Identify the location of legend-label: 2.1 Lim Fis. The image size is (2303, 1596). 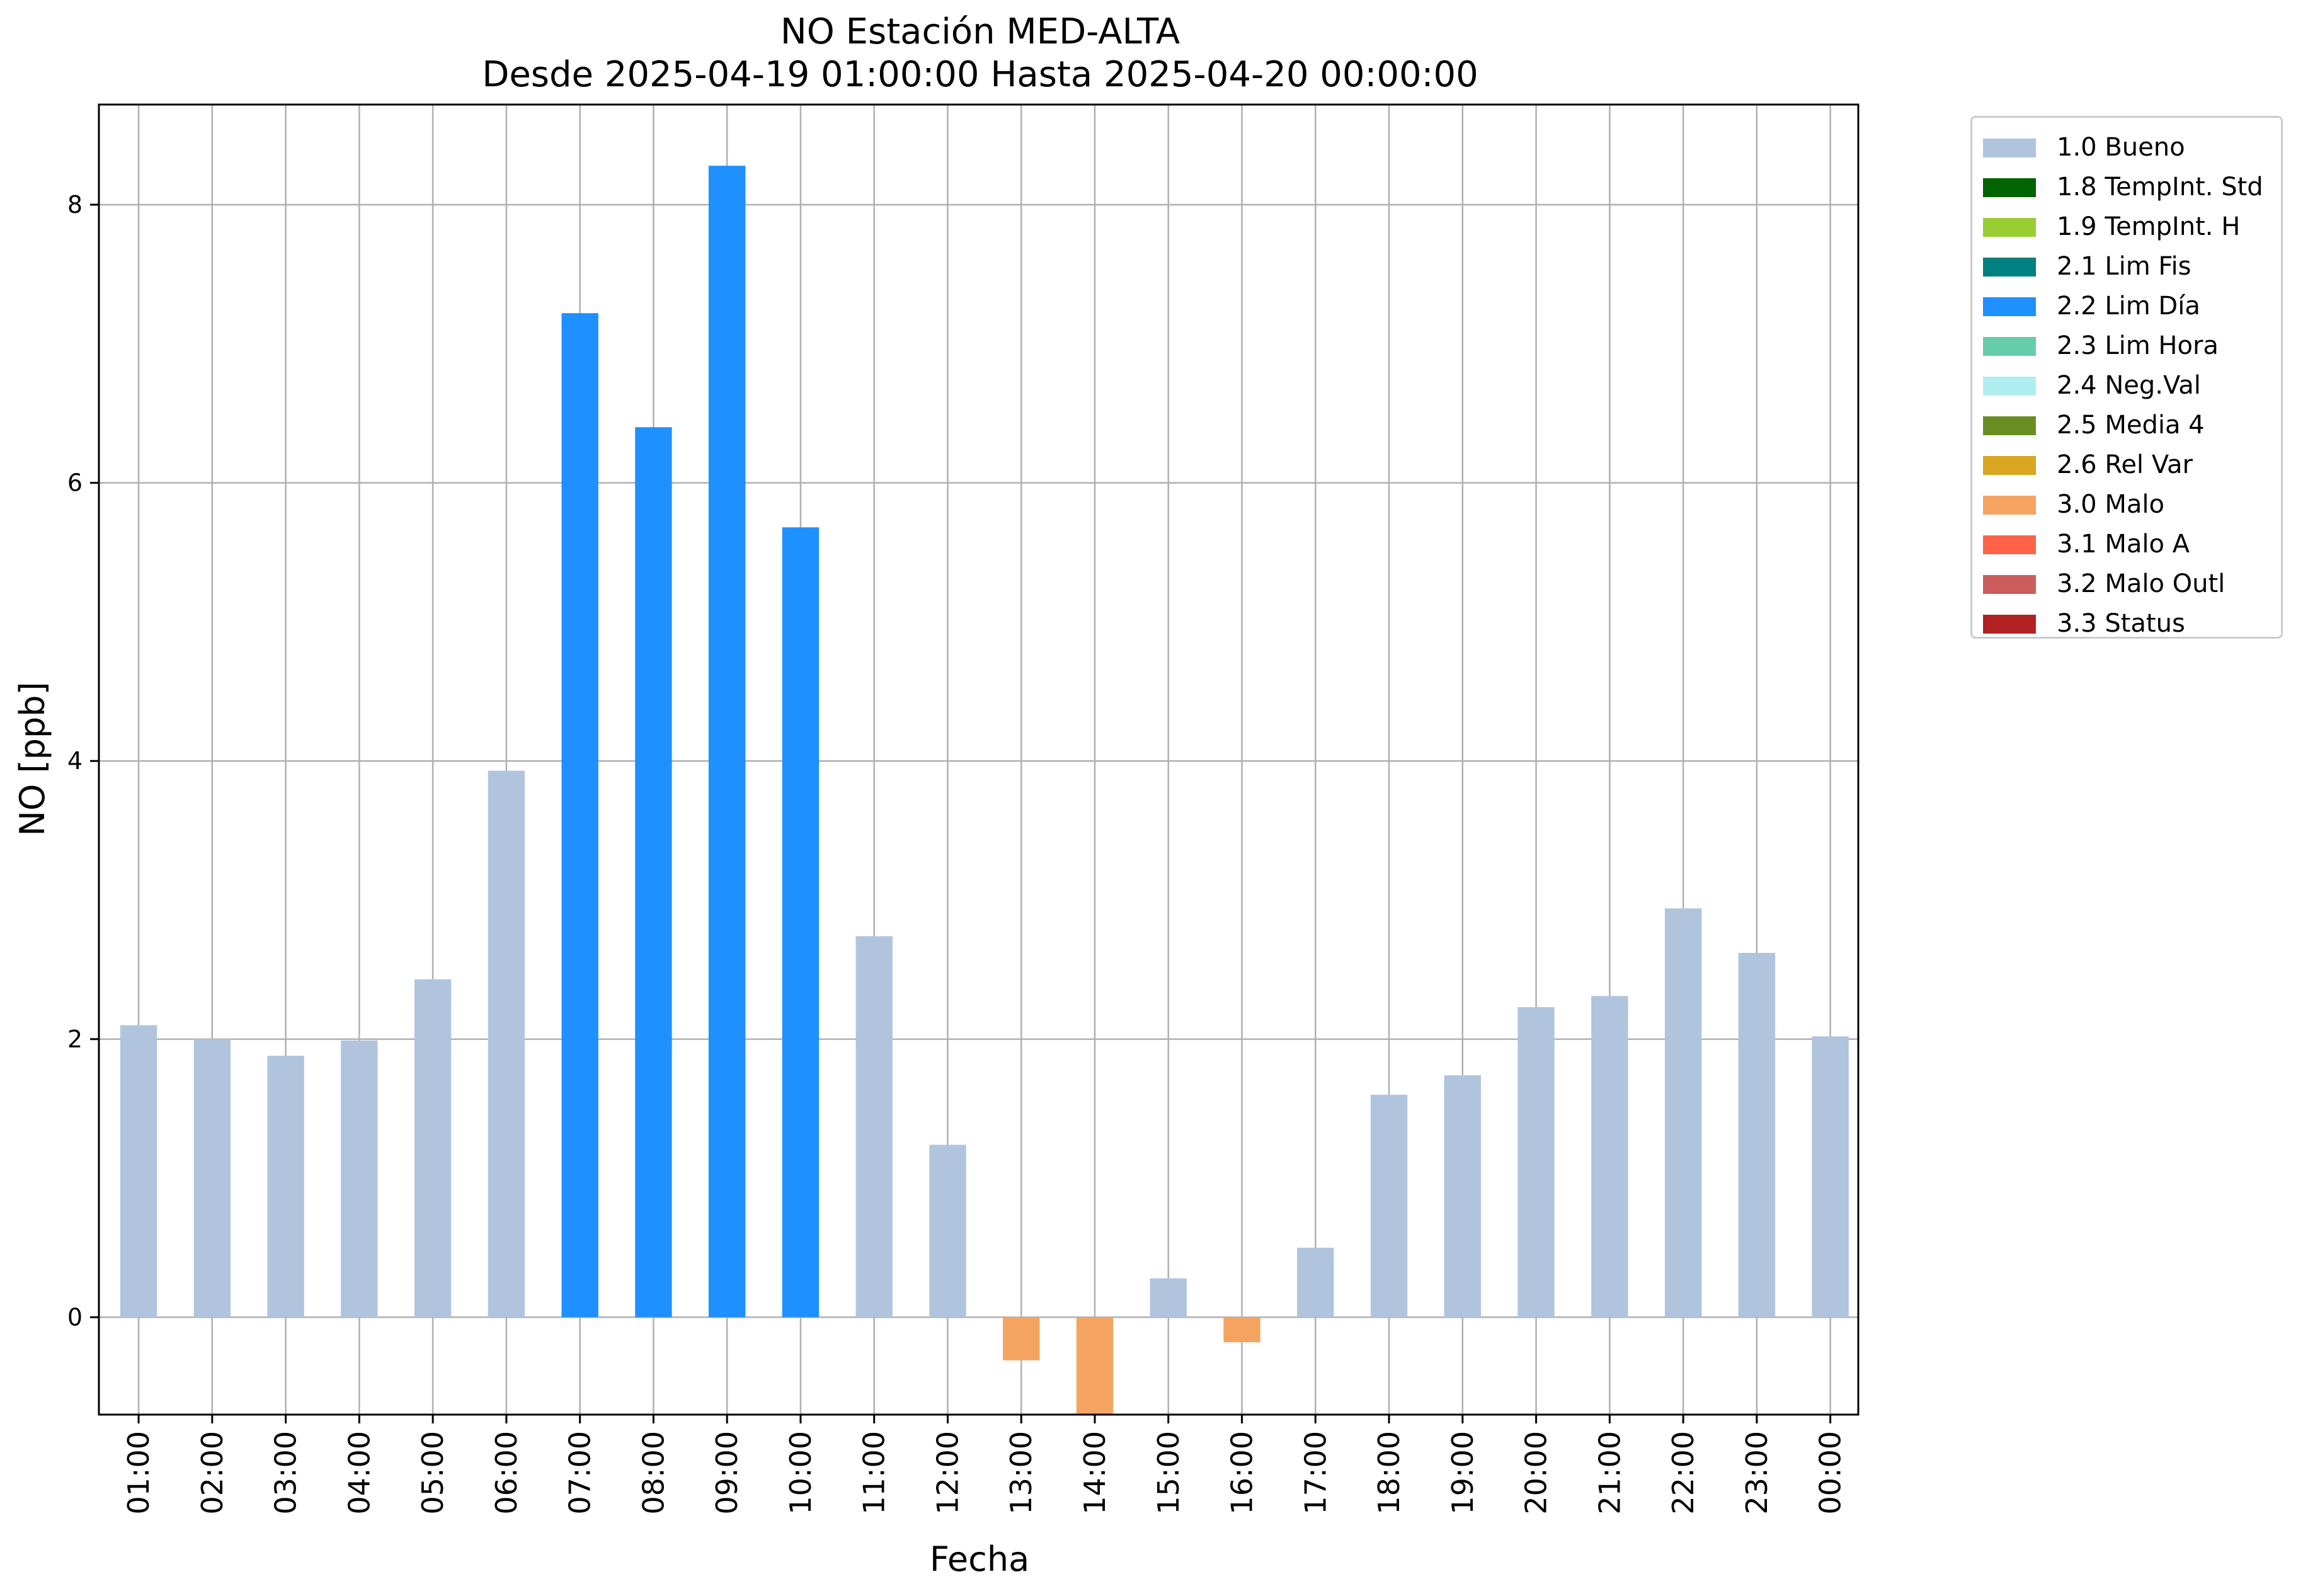
(2124, 266).